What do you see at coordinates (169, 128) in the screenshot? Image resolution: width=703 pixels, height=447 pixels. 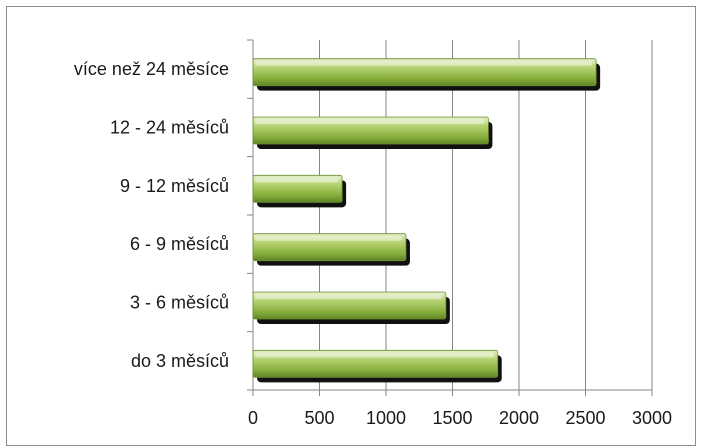 I see `category-label: 12 - 24 měsíců` at bounding box center [169, 128].